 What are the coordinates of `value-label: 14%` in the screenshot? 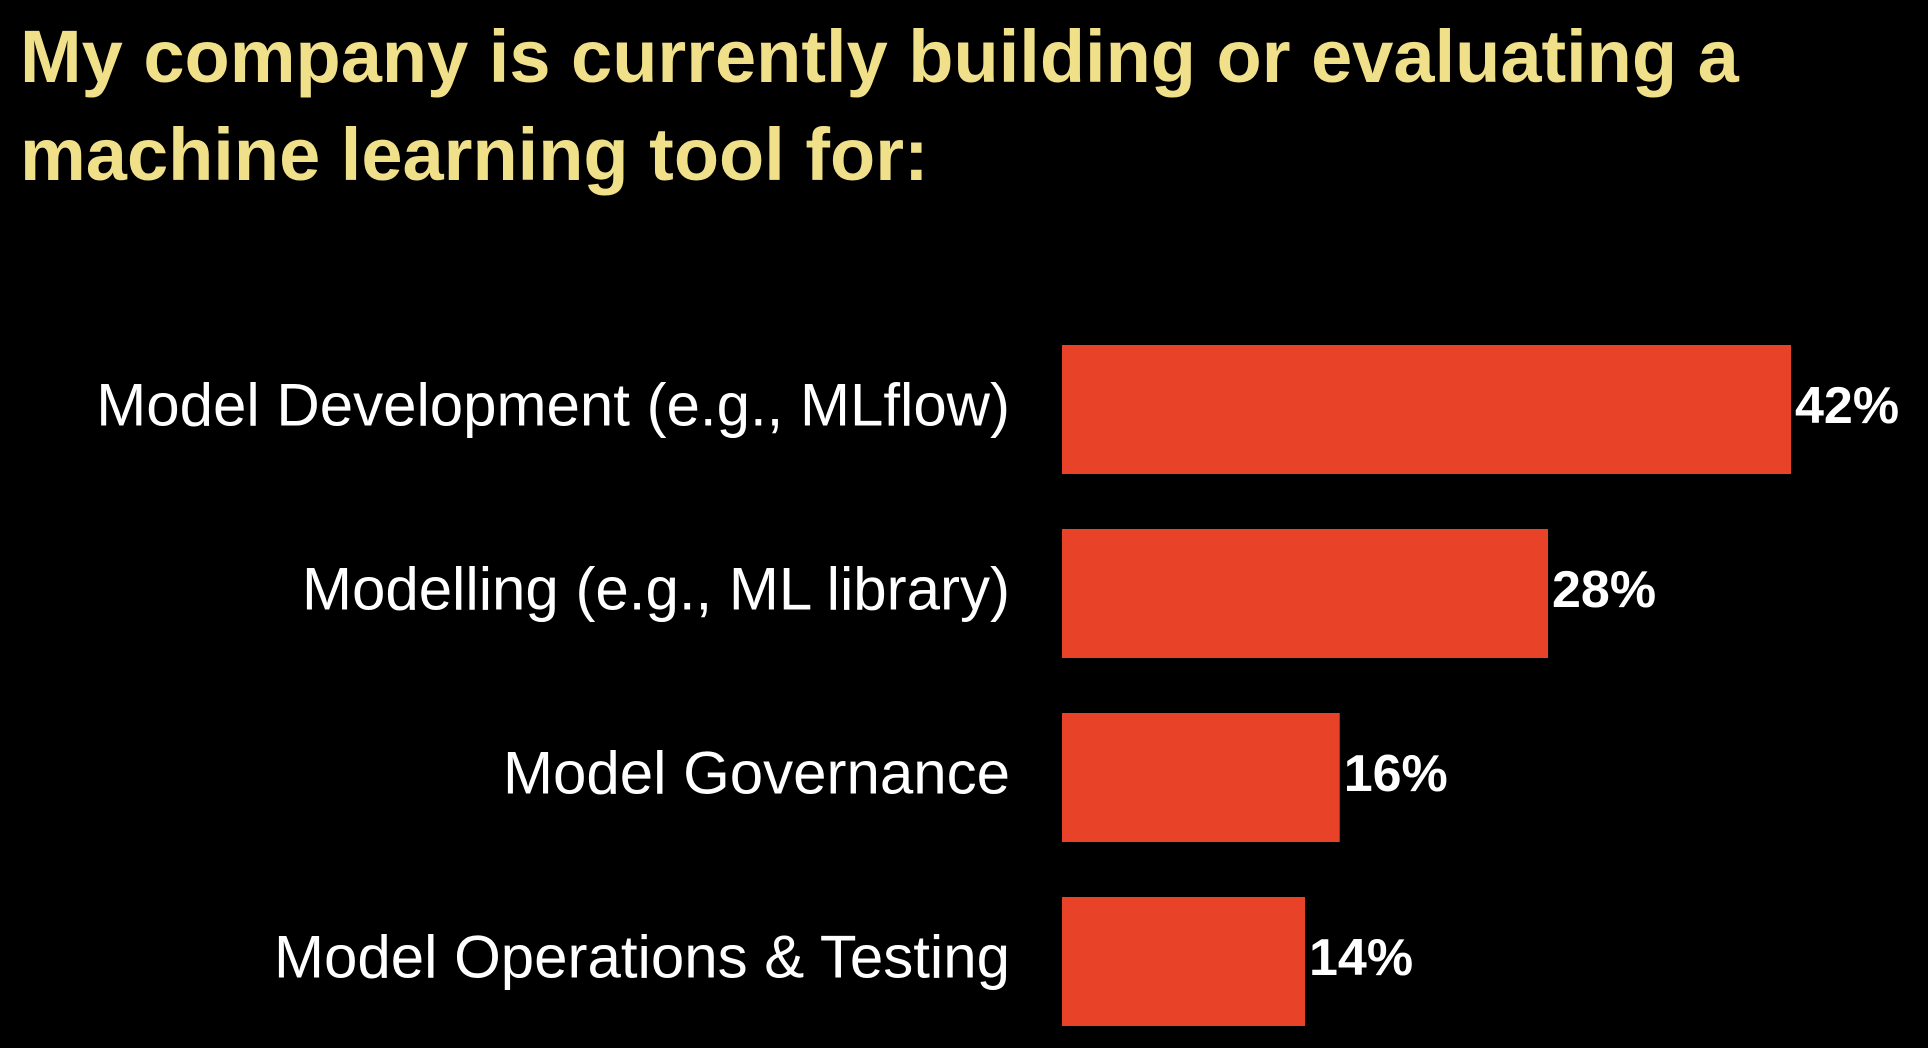 It's located at (1361, 958).